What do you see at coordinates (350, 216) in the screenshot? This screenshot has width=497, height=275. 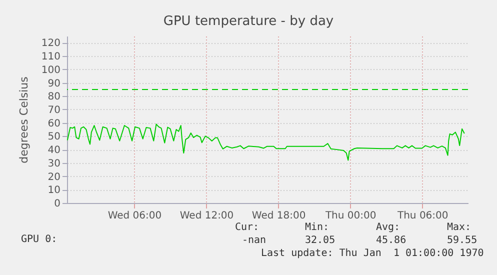 I see `x-tick-label: Thu 00:00` at bounding box center [350, 216].